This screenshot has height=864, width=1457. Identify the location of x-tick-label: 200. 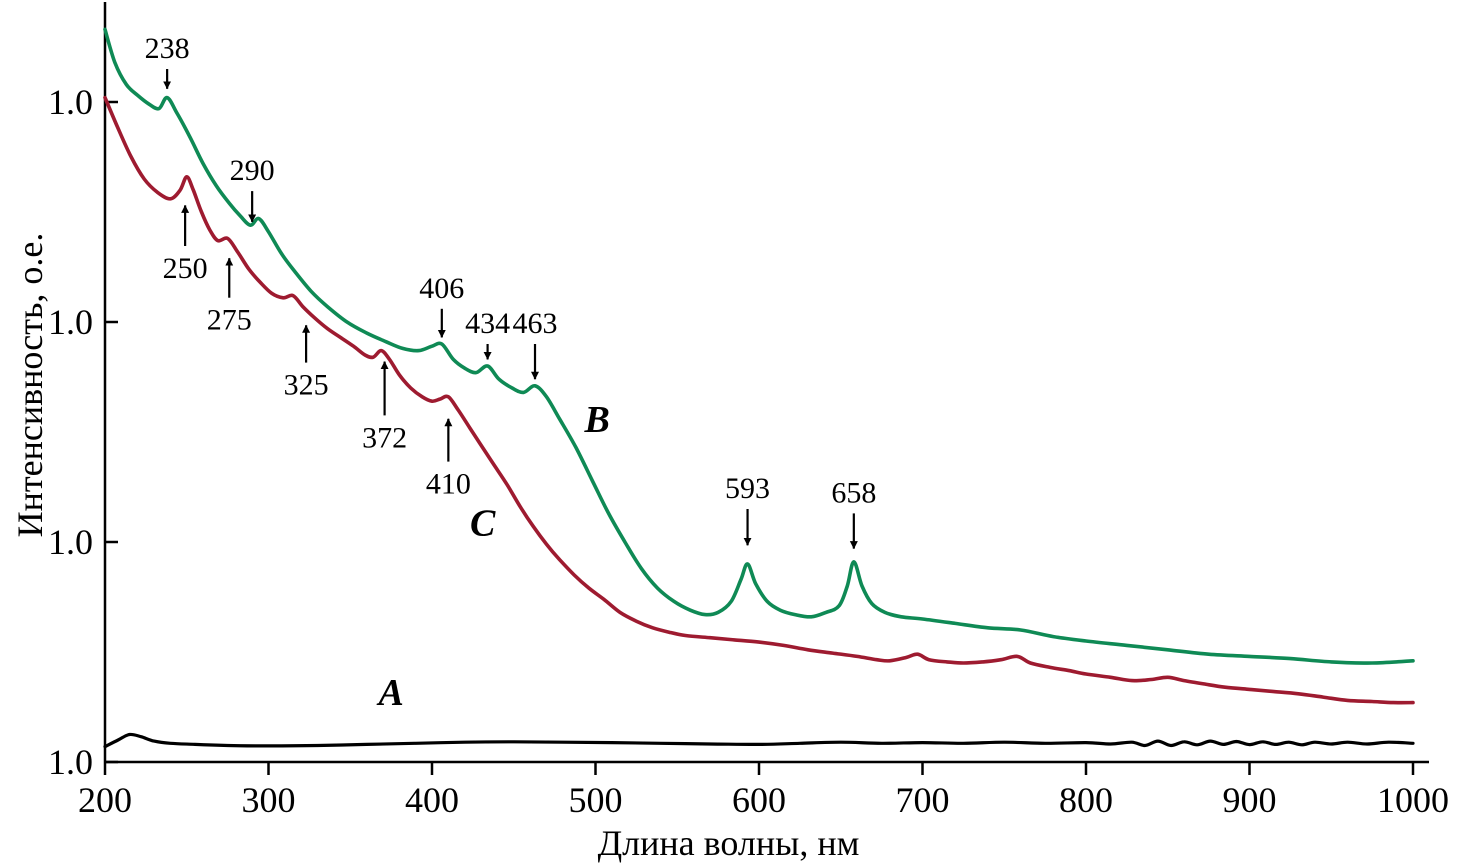
(105, 800).